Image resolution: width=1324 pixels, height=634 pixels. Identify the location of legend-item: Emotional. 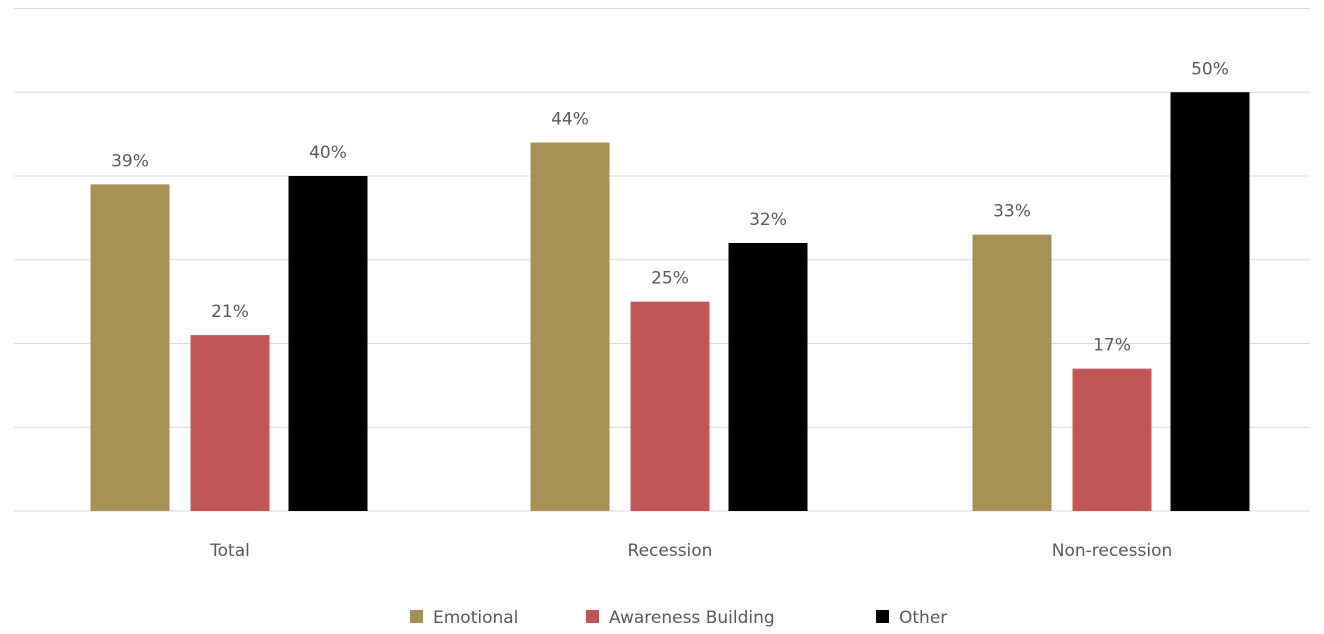
(464, 618).